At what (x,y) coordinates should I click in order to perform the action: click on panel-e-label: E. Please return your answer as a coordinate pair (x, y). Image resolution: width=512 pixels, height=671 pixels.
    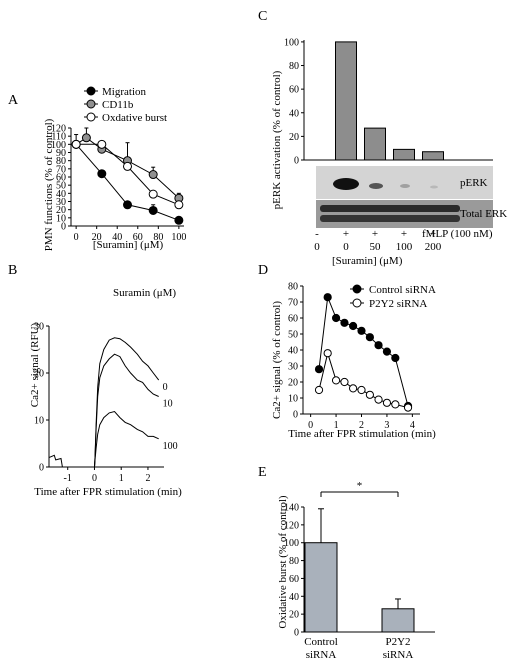
    Looking at the image, I should click on (262, 472).